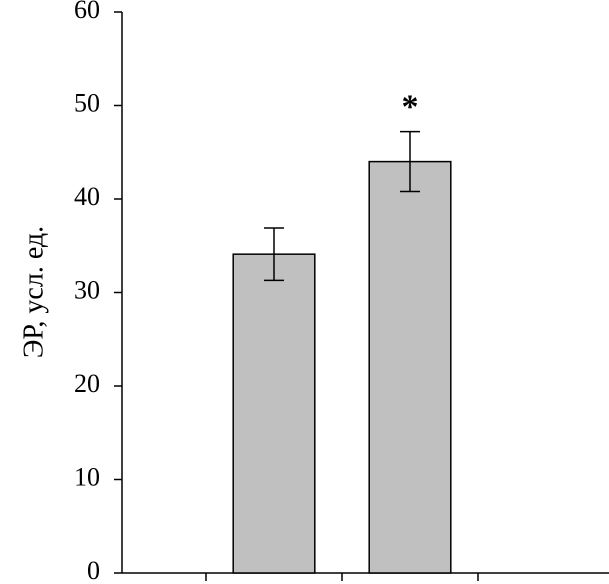 The height and width of the screenshot is (584, 609). Describe the element at coordinates (87, 12) in the screenshot. I see `y-tick-label: 60` at that location.